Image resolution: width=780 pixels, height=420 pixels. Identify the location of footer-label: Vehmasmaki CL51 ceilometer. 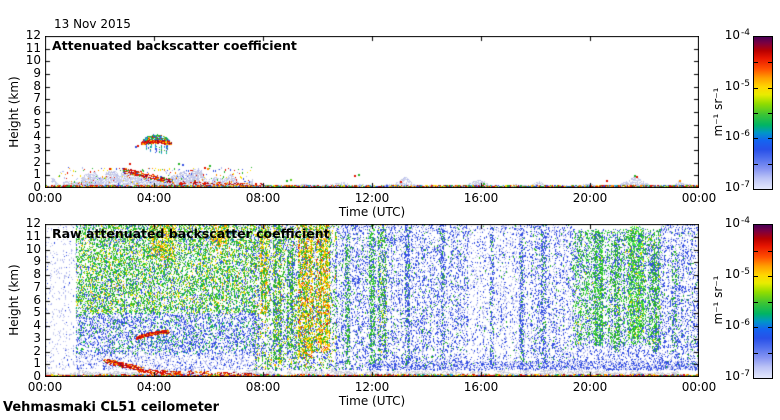
(111, 407).